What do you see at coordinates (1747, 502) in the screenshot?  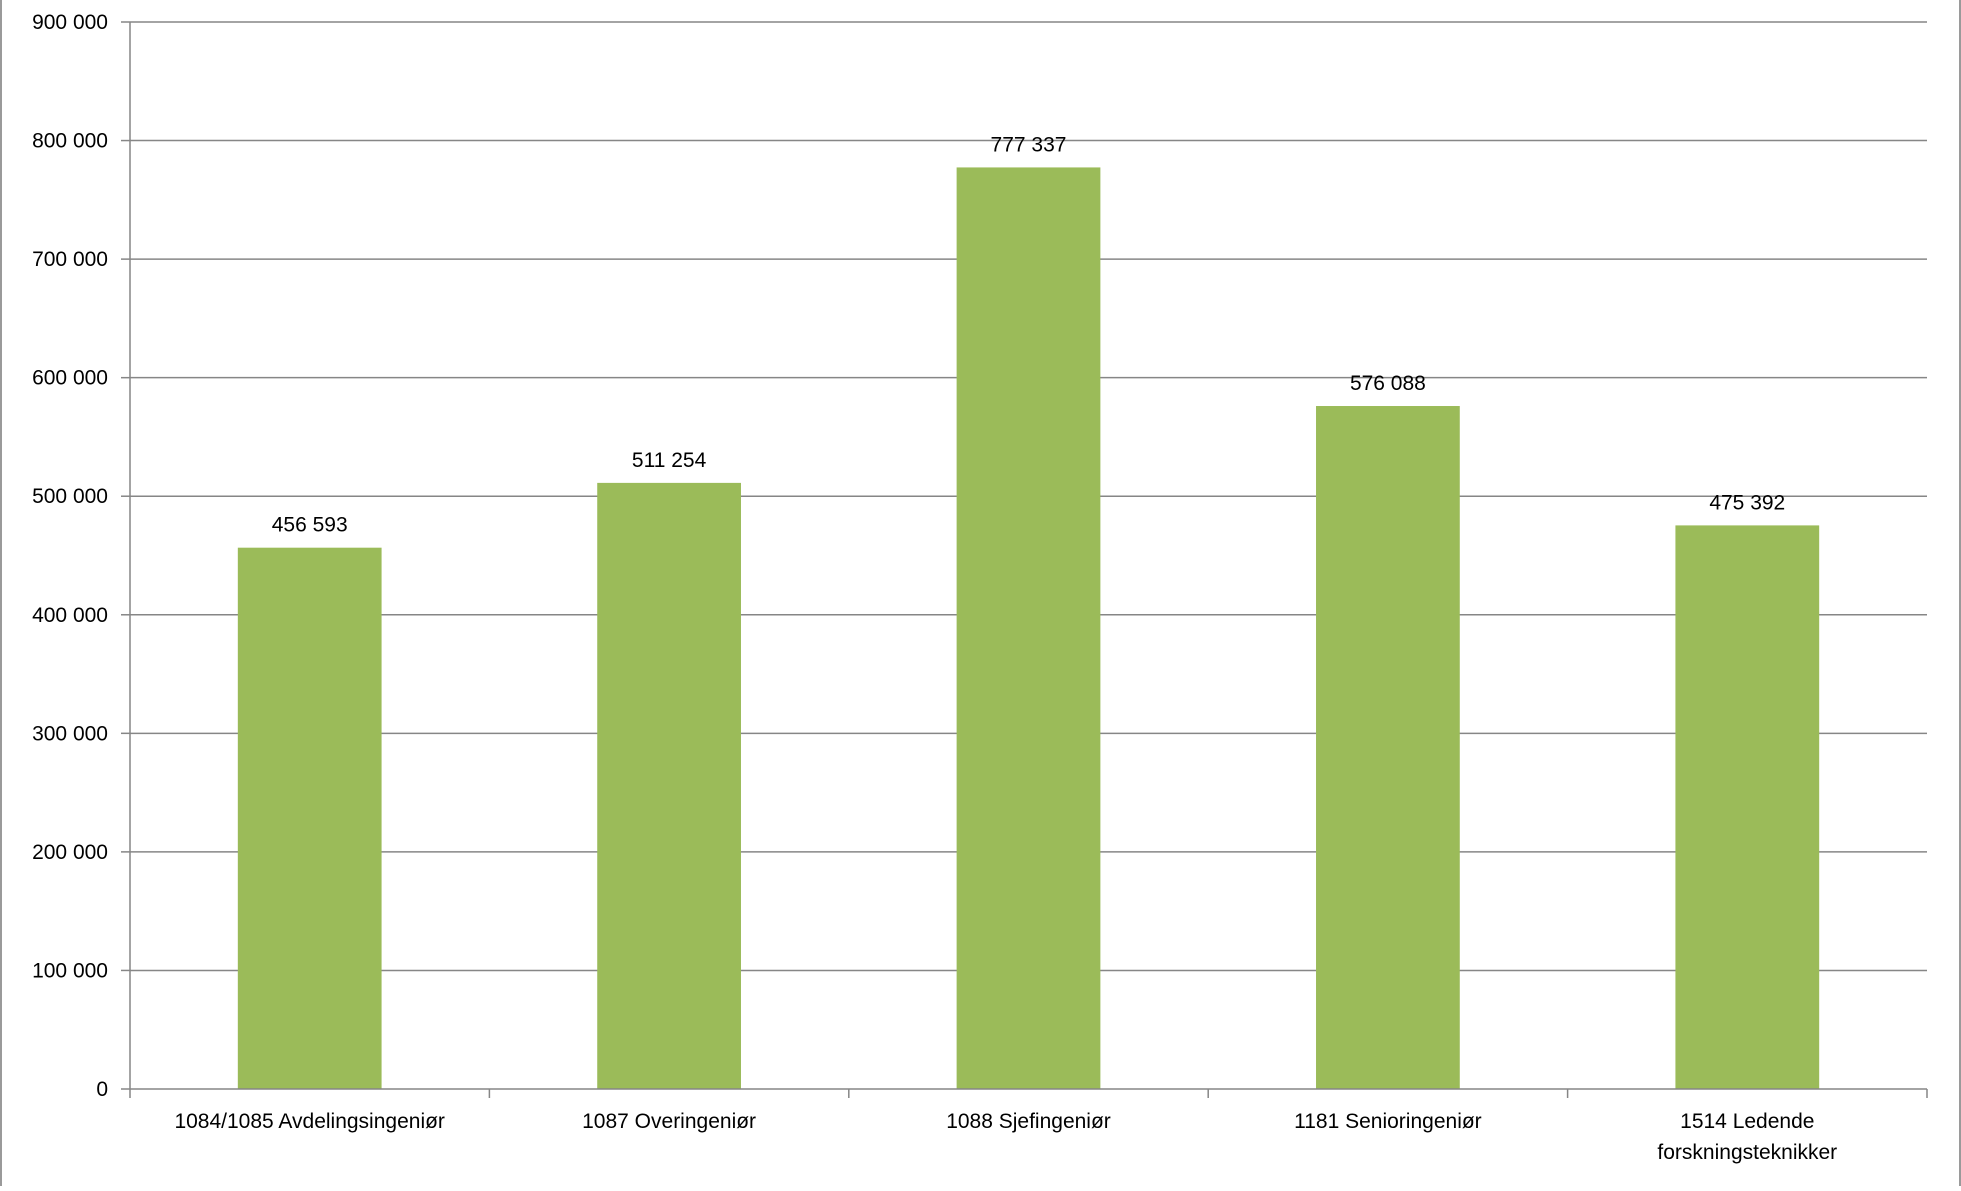 I see `data-label: 475 392` at bounding box center [1747, 502].